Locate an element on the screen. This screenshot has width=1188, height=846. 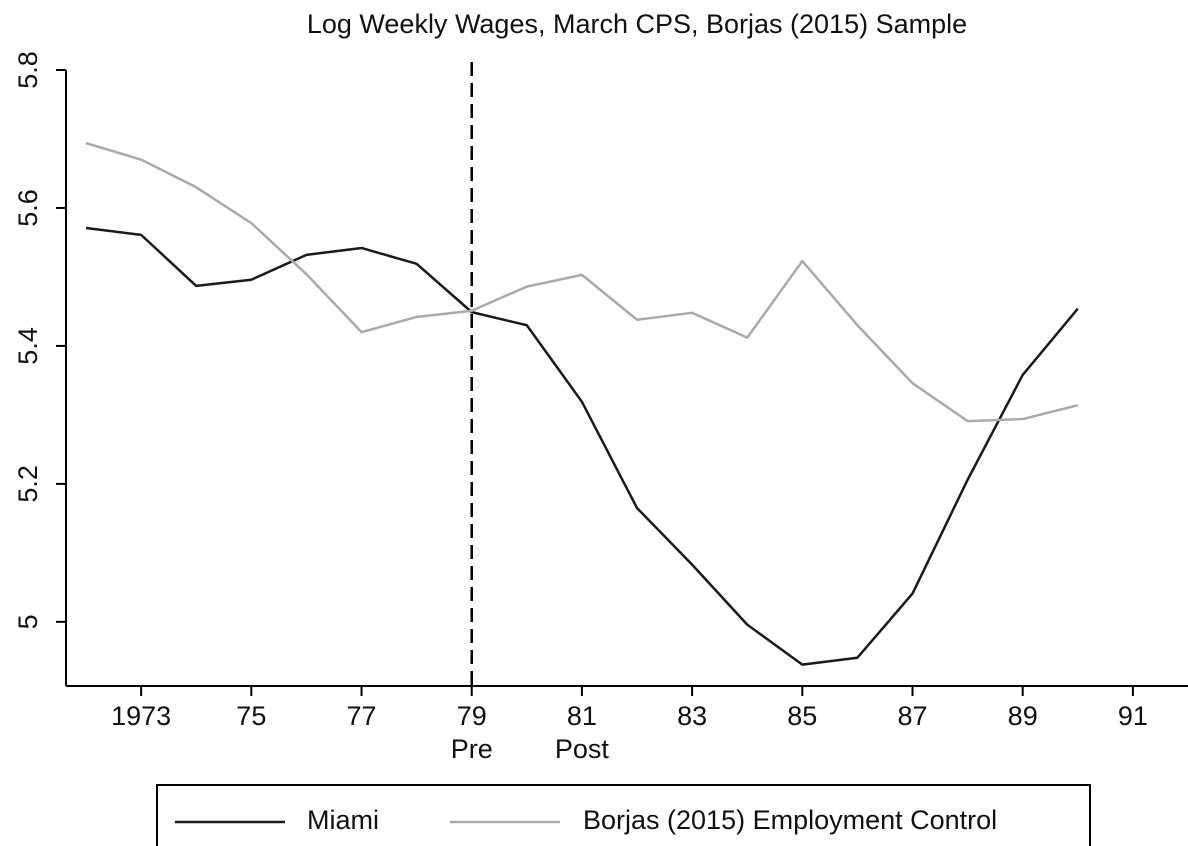
y-tick-label: 5.2 is located at coordinates (28, 484).